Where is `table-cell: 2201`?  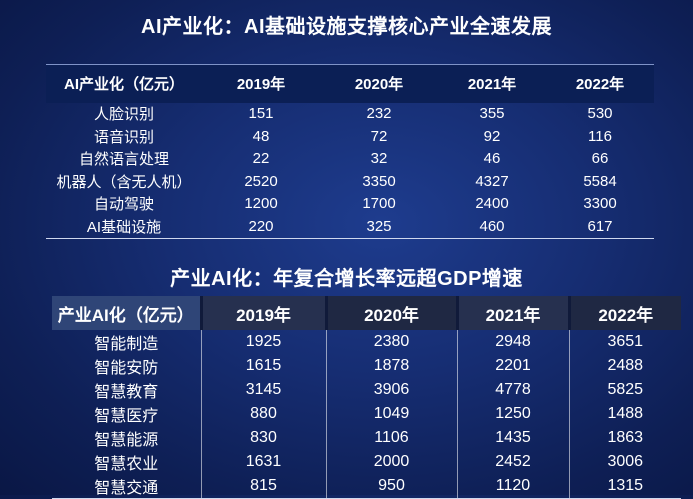 table-cell: 2201 is located at coordinates (512, 366).